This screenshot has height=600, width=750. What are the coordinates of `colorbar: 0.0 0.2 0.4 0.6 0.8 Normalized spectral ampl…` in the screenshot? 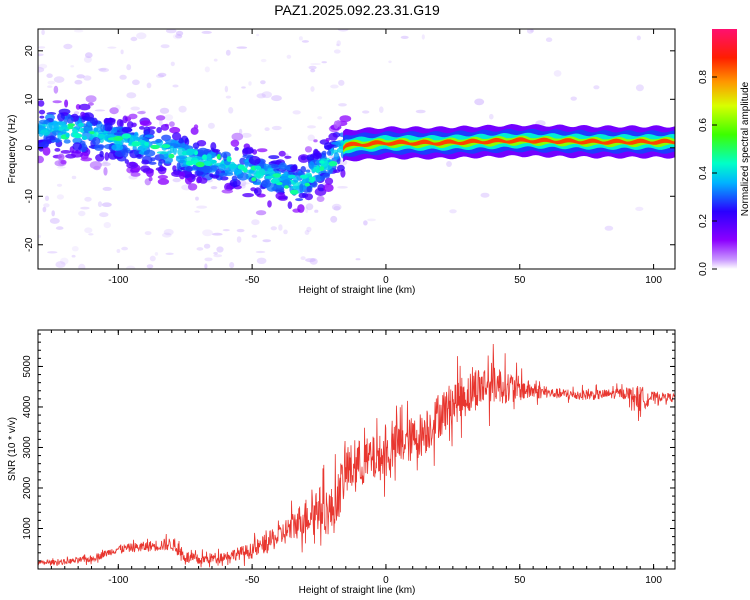 It's located at (724, 152).